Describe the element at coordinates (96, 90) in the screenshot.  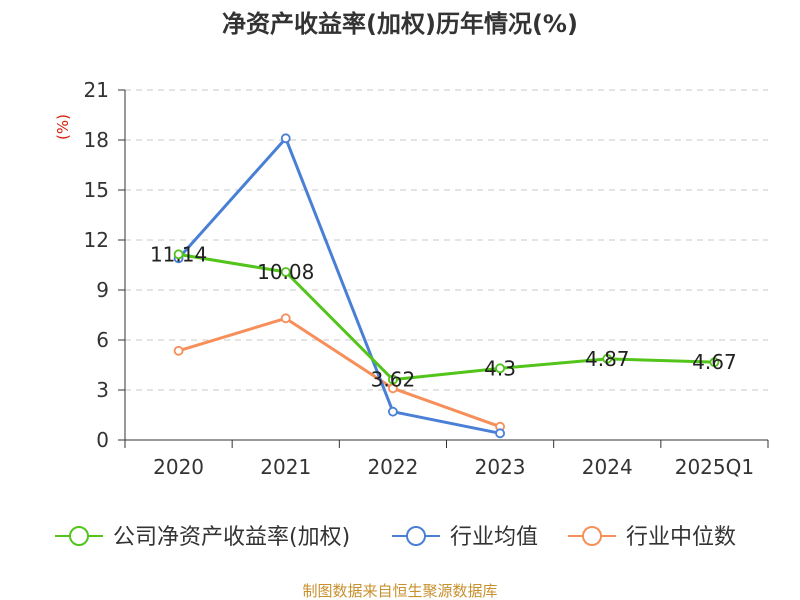
I see `y-tick-label: 21` at that location.